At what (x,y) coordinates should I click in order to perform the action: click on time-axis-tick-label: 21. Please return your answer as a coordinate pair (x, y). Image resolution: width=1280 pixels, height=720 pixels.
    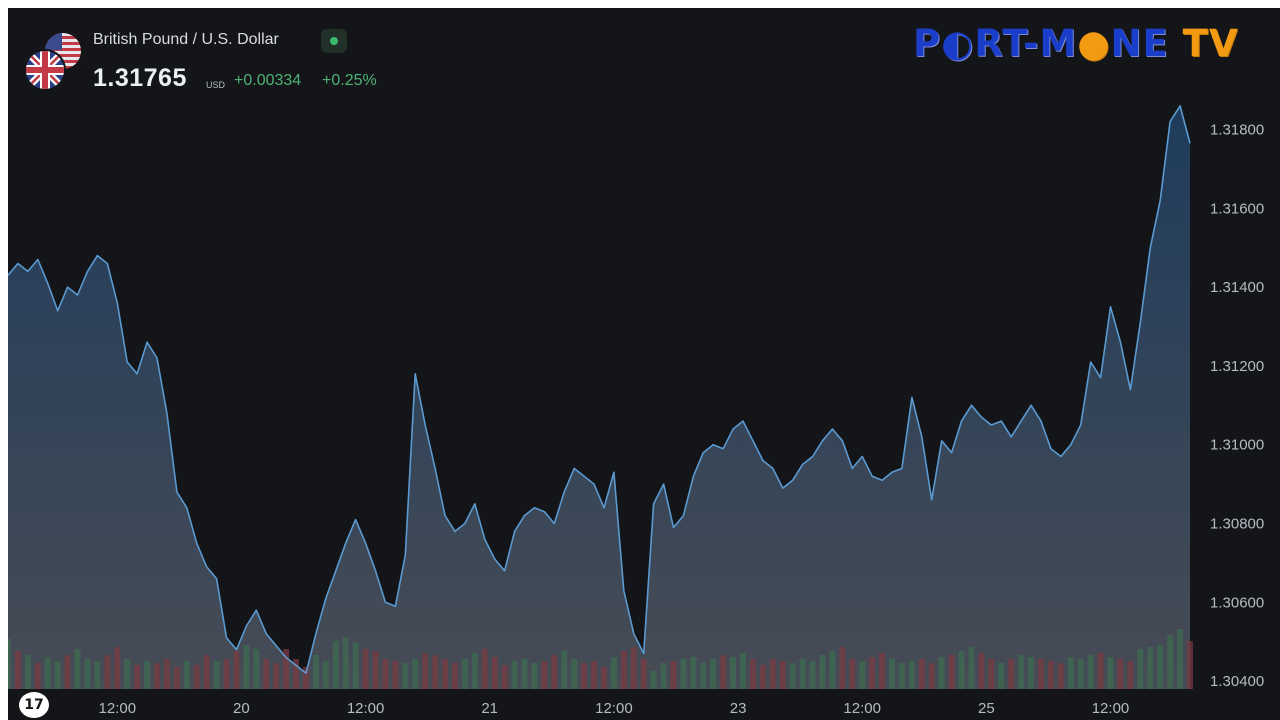
    Looking at the image, I should click on (489, 708).